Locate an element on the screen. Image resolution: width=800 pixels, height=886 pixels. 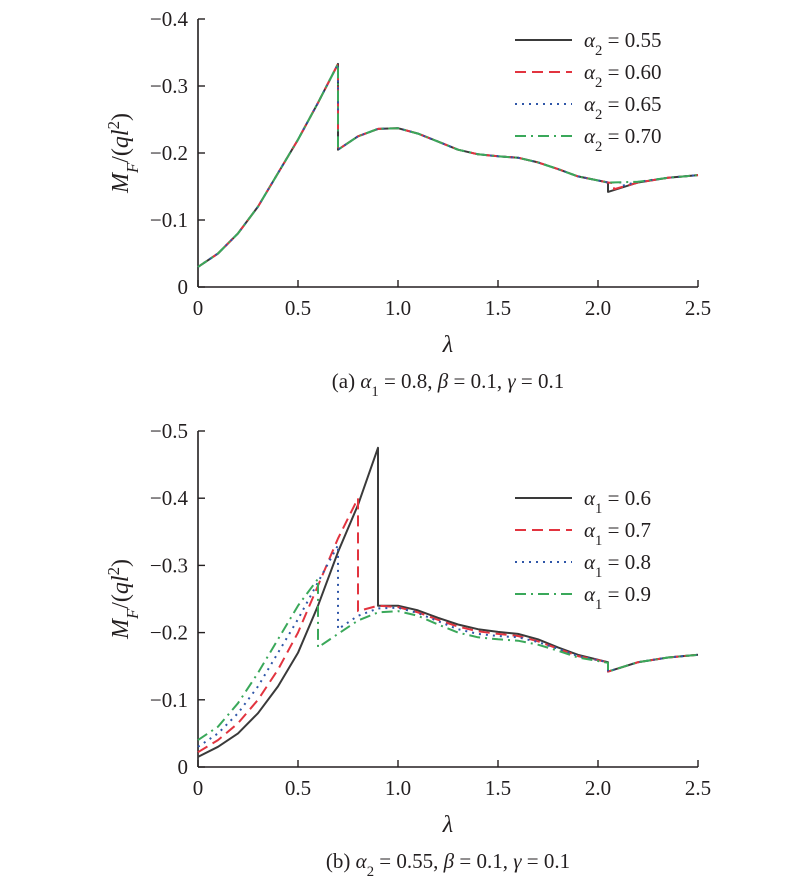
legend-label: α2 = 0.60 is located at coordinates (622, 75).